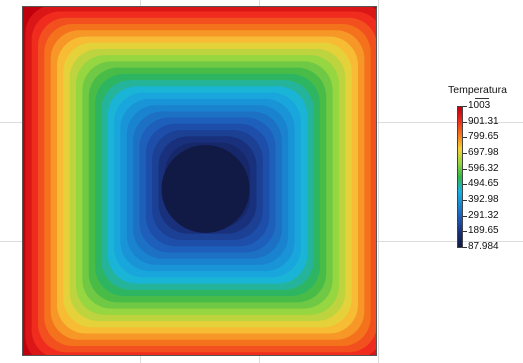  Describe the element at coordinates (483, 137) in the screenshot. I see `colorbar-tick-label: 799.65` at that location.